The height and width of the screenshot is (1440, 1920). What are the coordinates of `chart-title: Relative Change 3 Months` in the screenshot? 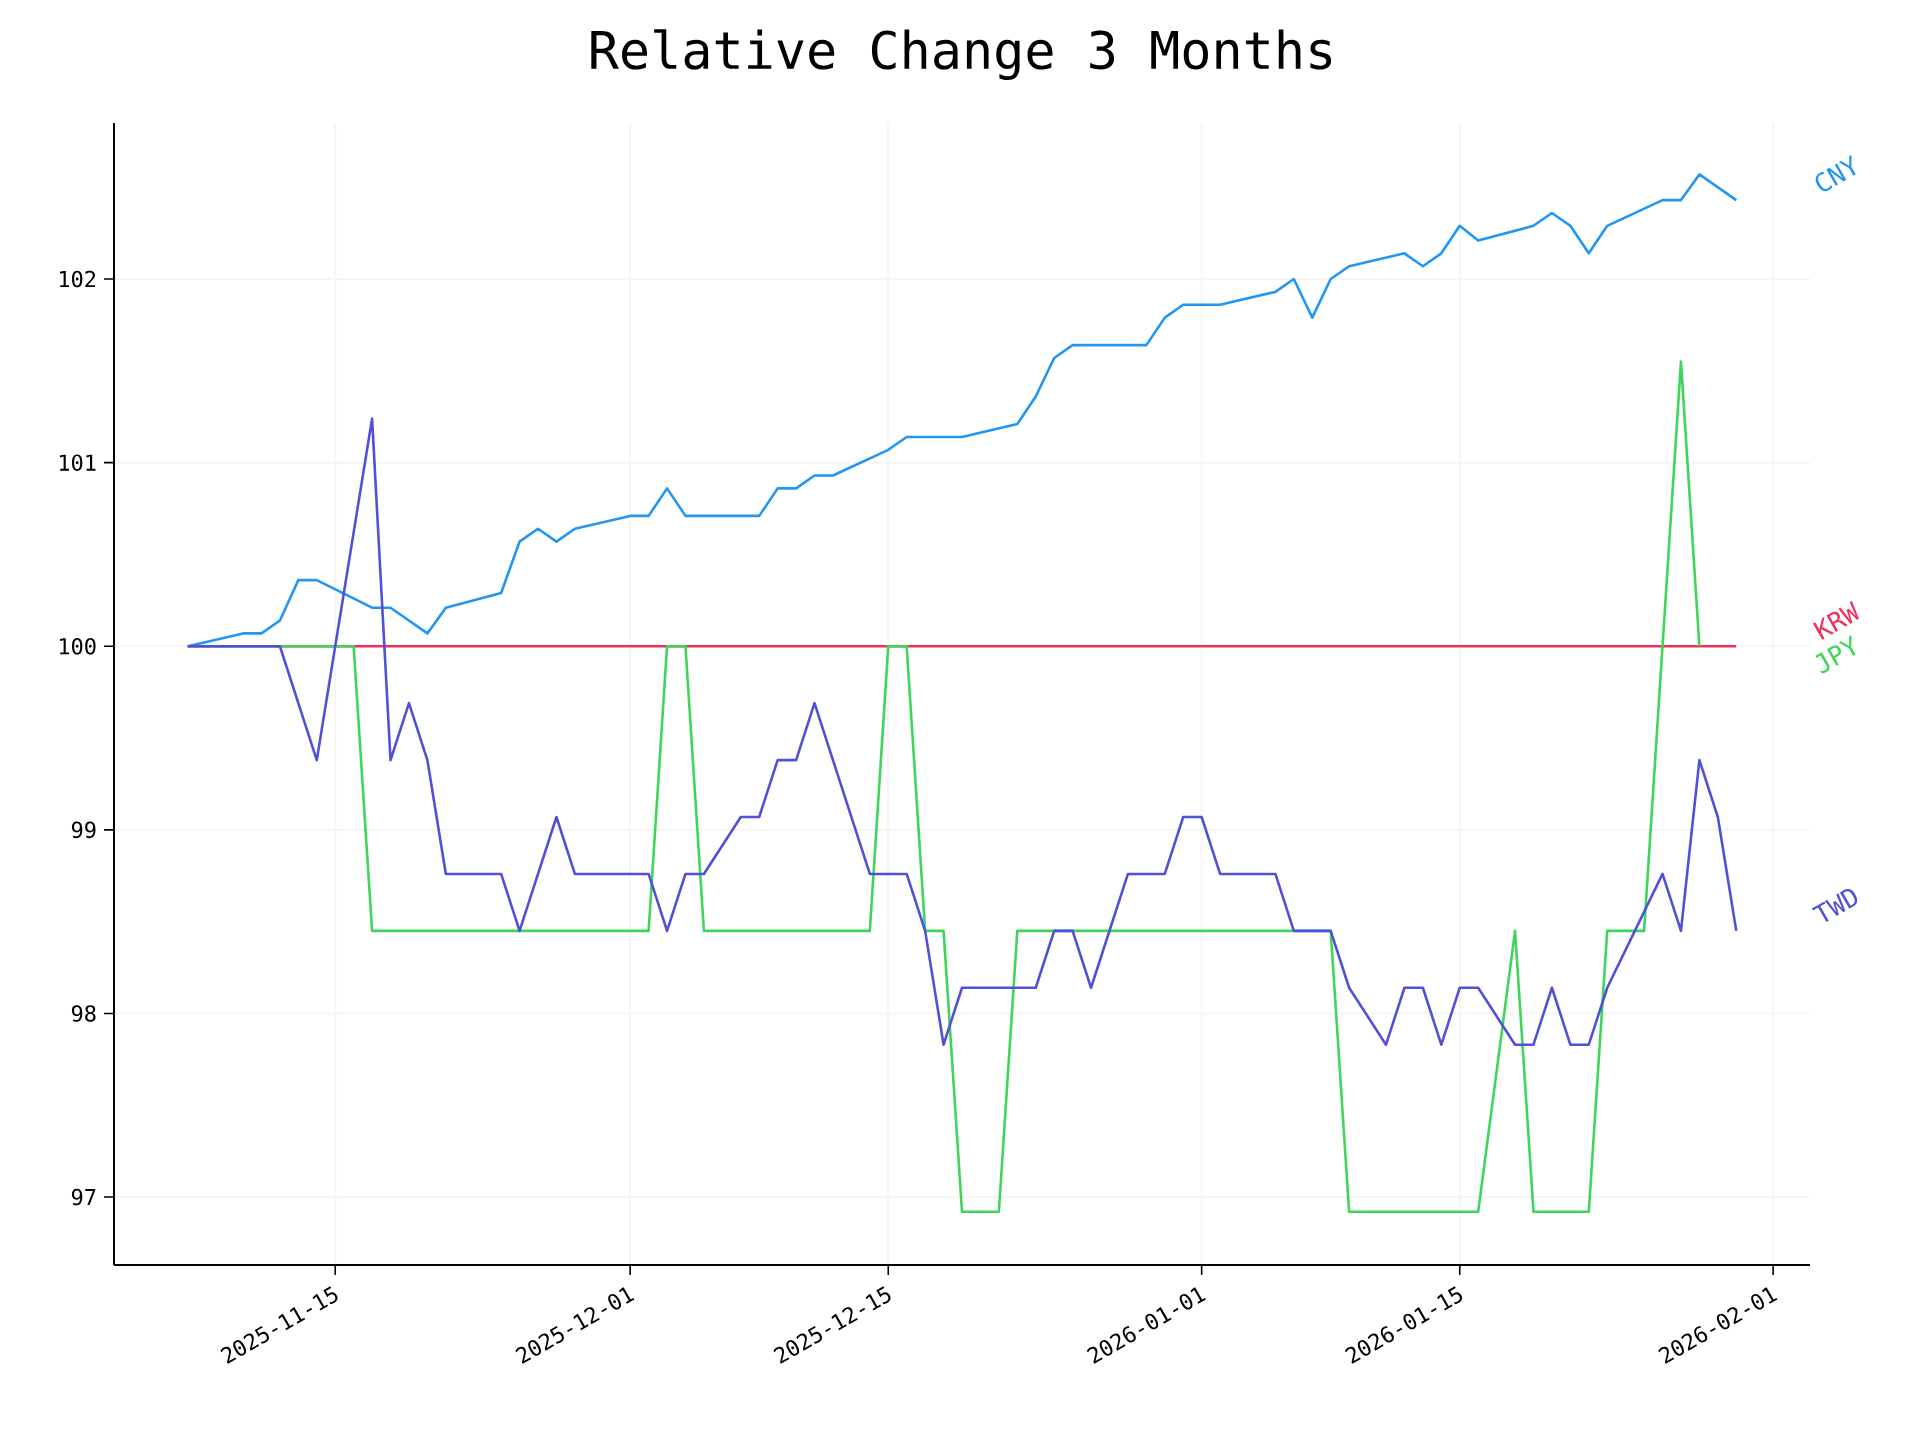 It's located at (961, 54).